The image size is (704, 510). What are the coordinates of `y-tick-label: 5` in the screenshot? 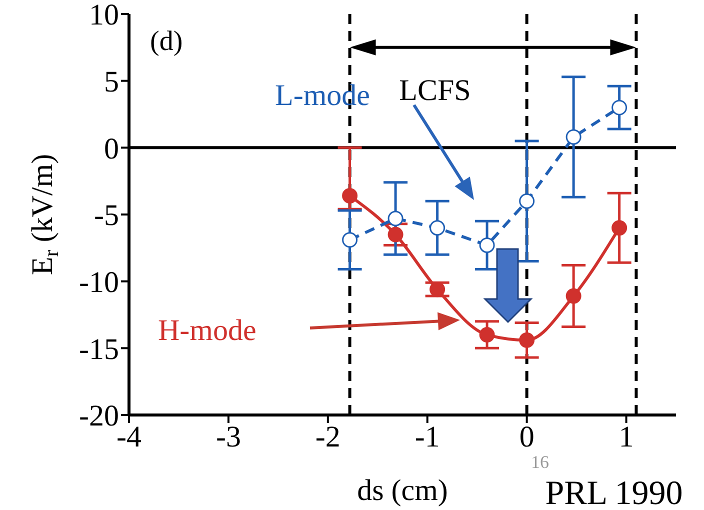 It's located at (111, 81).